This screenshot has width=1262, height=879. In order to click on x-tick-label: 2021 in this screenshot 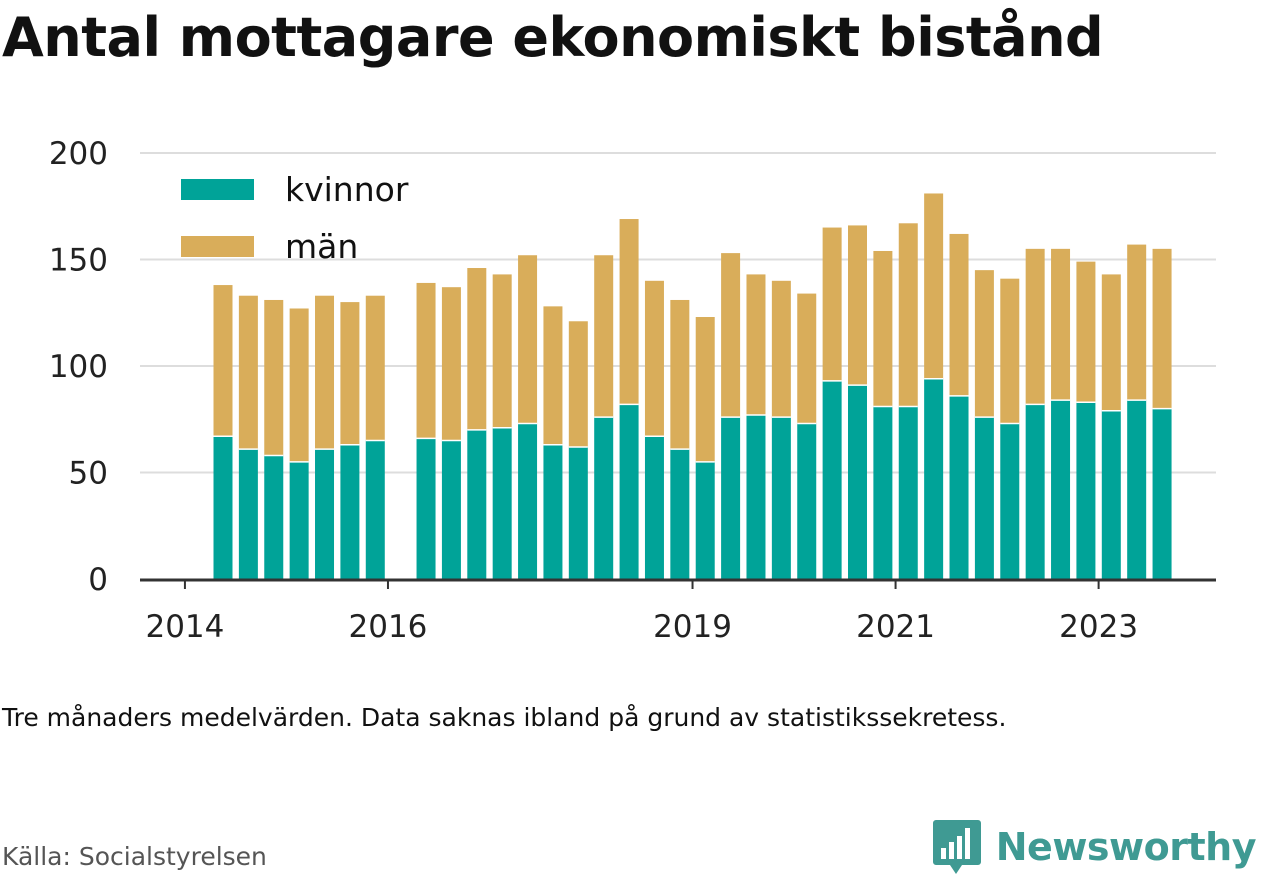, I will do `click(895, 627)`.